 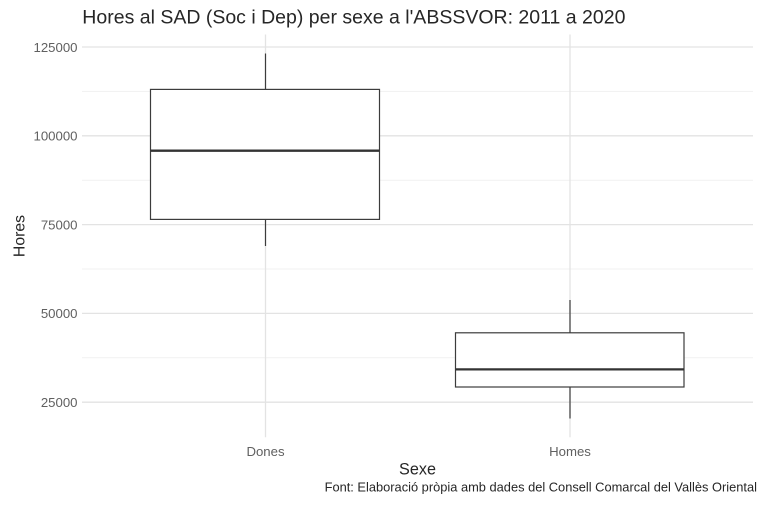 I want to click on svg-text: 50000, so click(x=59, y=313).